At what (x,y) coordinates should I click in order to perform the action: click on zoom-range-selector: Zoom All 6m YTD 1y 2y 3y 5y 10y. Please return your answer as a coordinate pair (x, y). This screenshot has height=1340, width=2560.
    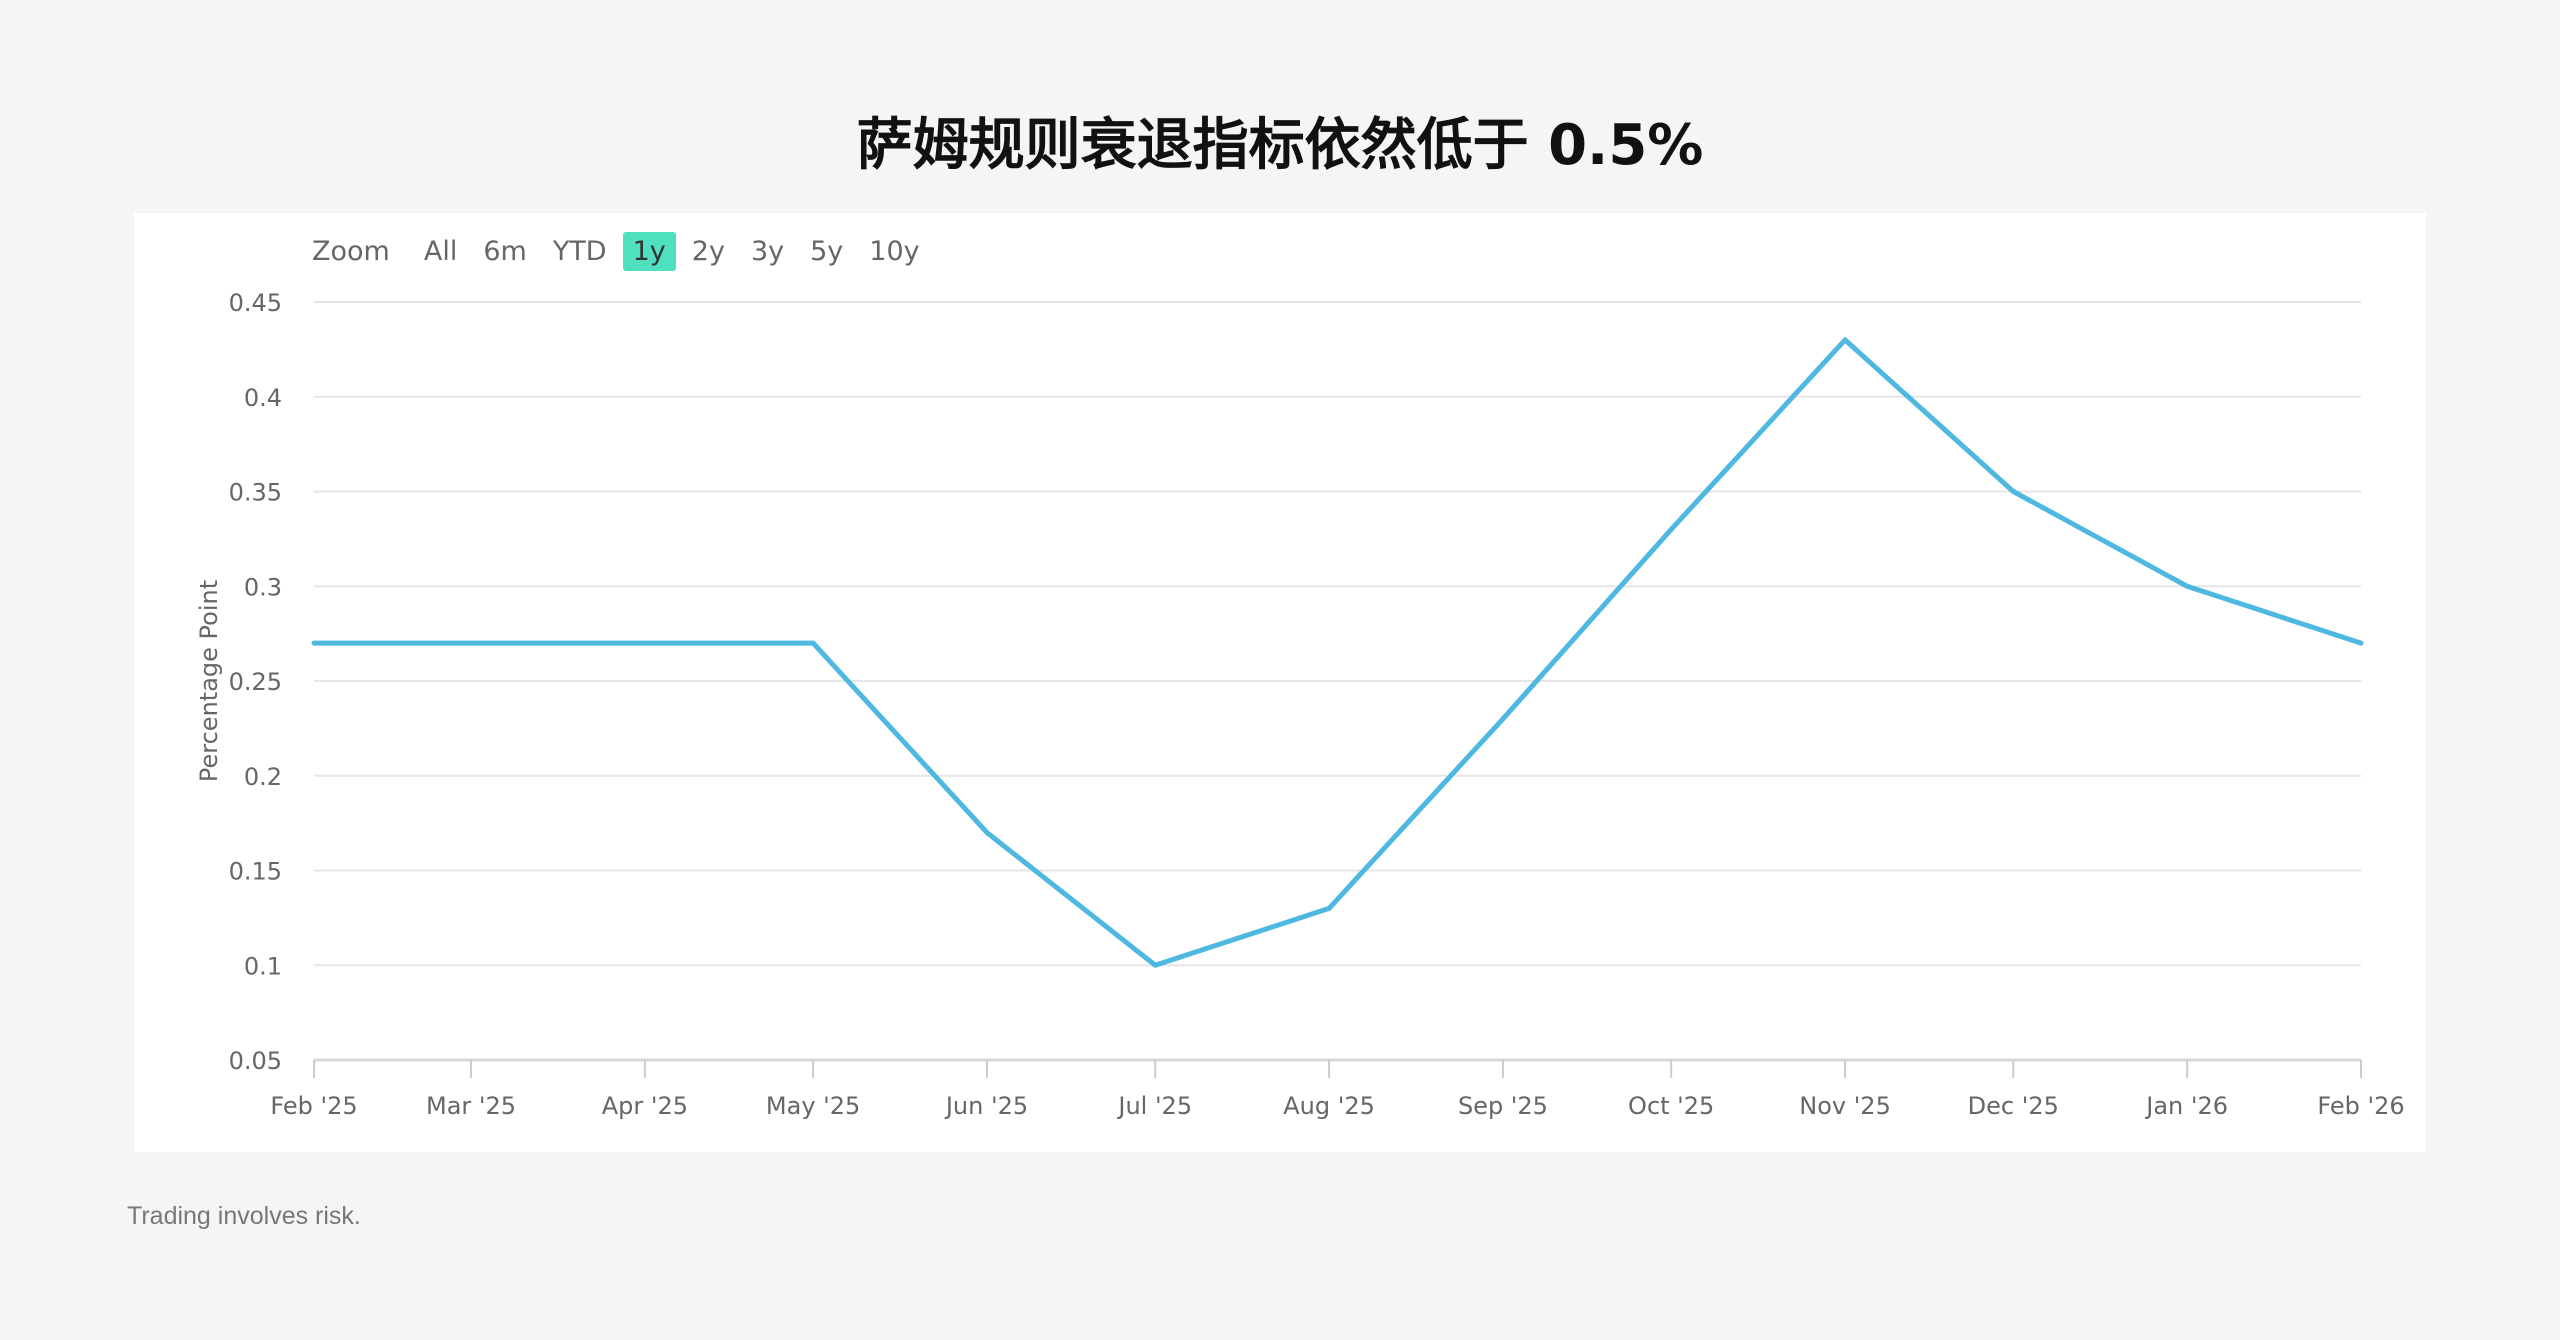
    Looking at the image, I should click on (624, 251).